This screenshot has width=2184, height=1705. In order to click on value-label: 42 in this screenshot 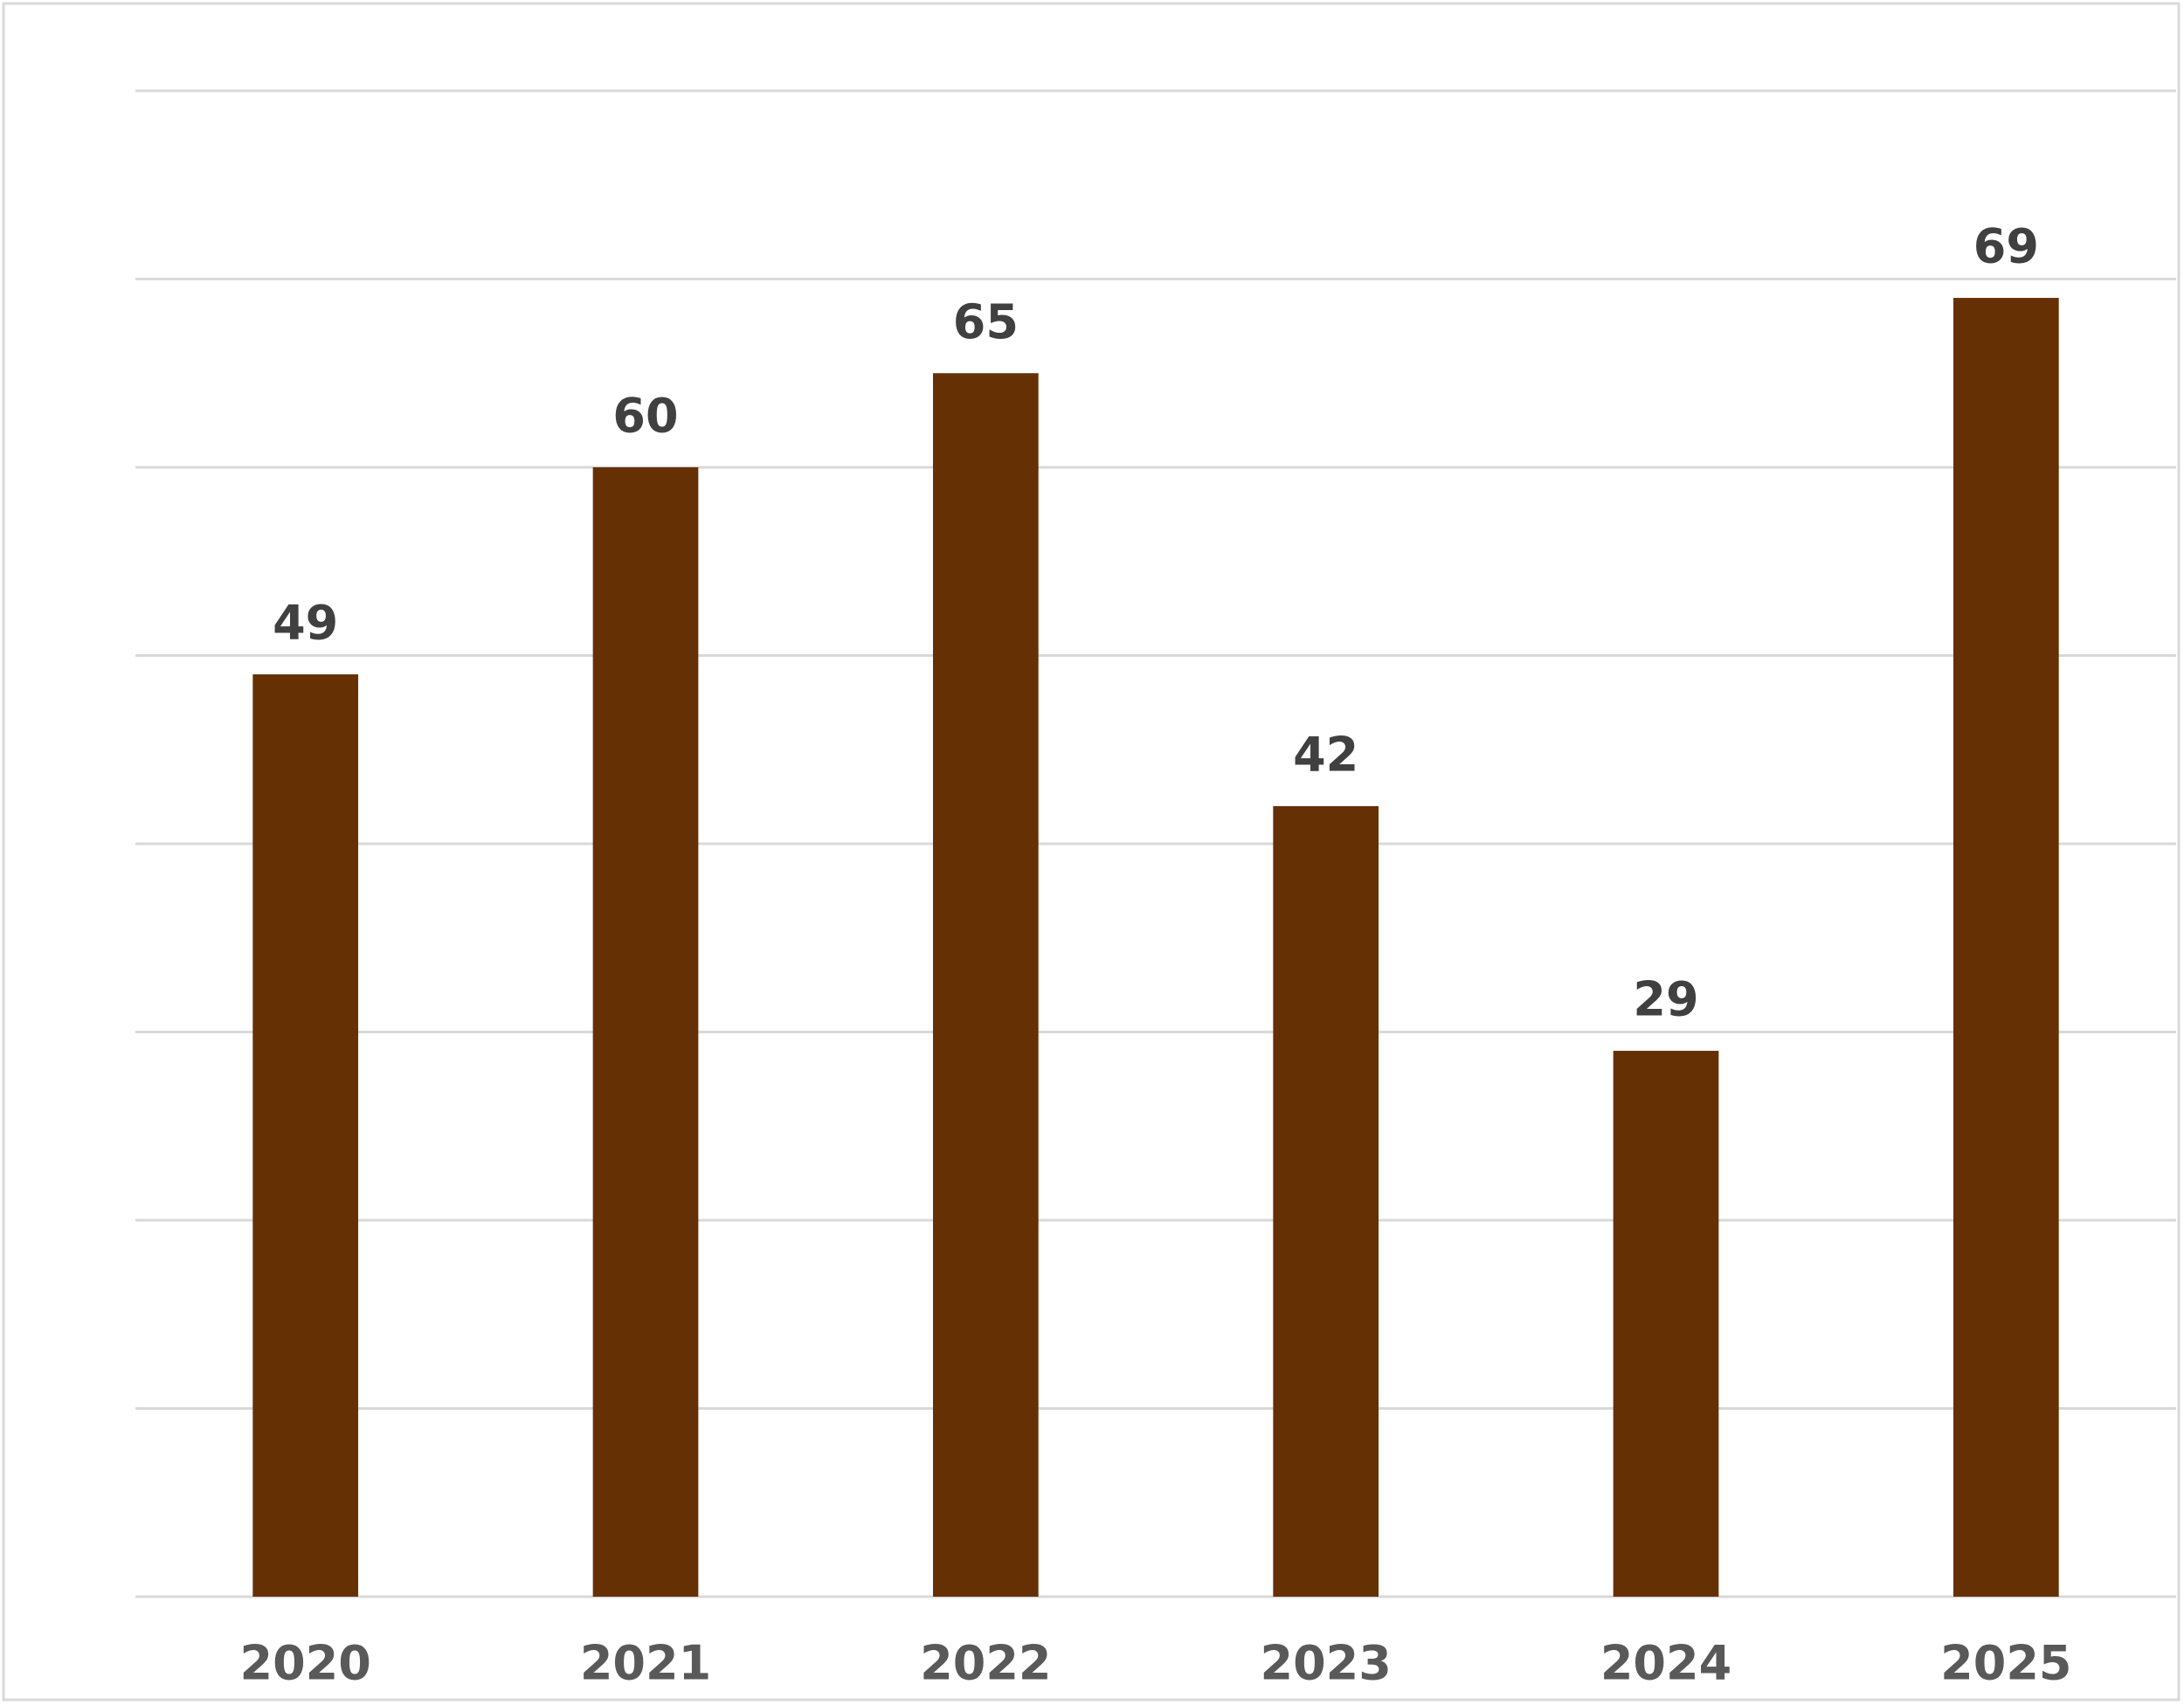, I will do `click(1325, 755)`.